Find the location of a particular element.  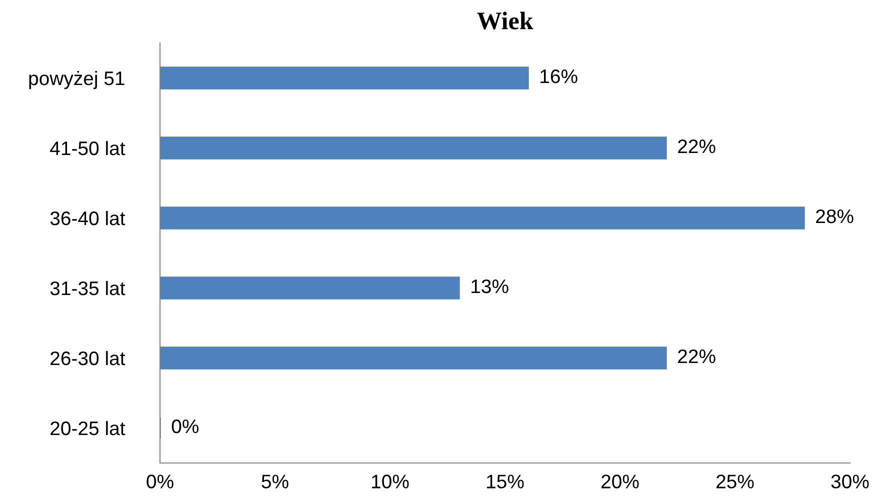

y-tick-label: powyżej 51 is located at coordinates (76, 80).